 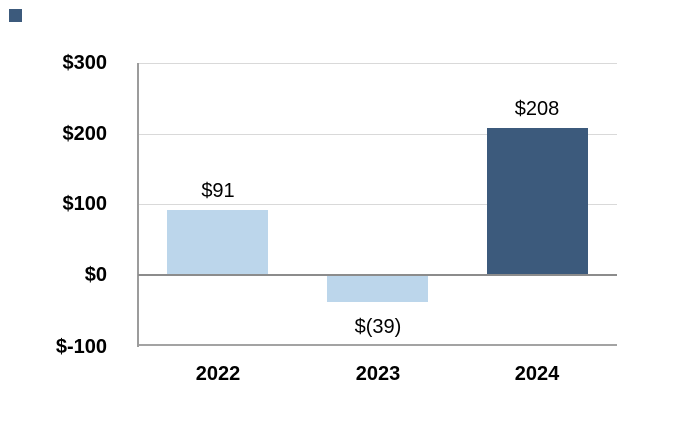 I want to click on bottom-border-line, so click(x=377, y=345).